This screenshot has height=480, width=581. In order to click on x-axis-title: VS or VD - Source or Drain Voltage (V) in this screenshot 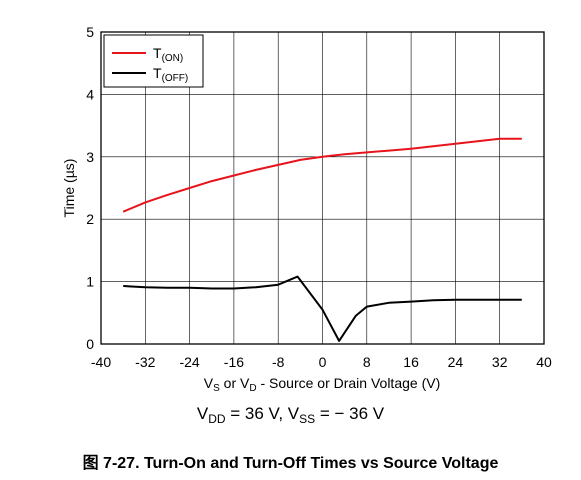, I will do `click(322, 384)`.